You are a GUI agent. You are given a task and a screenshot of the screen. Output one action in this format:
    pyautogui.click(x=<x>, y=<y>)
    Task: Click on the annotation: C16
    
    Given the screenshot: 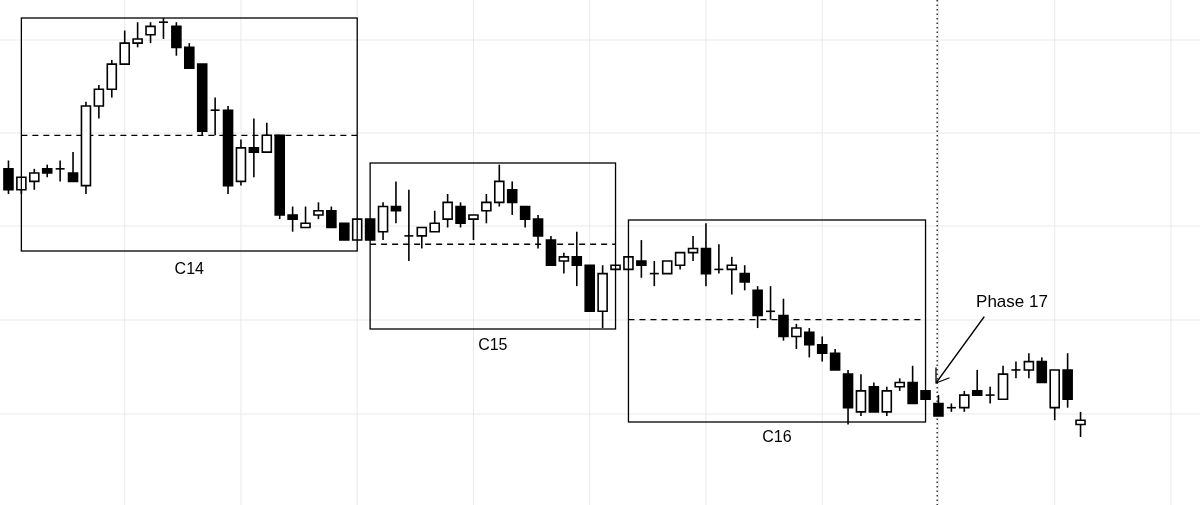 What is the action you would take?
    pyautogui.click(x=777, y=437)
    